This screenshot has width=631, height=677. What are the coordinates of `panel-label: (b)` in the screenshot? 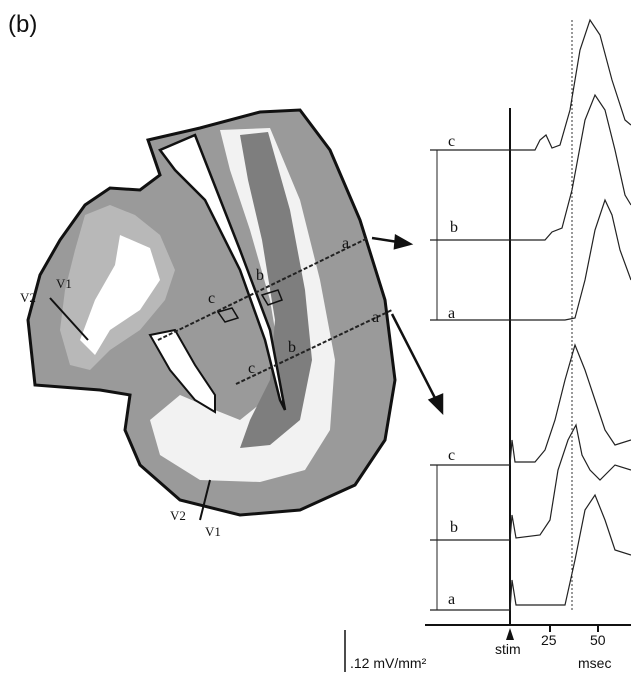 It's located at (22, 24).